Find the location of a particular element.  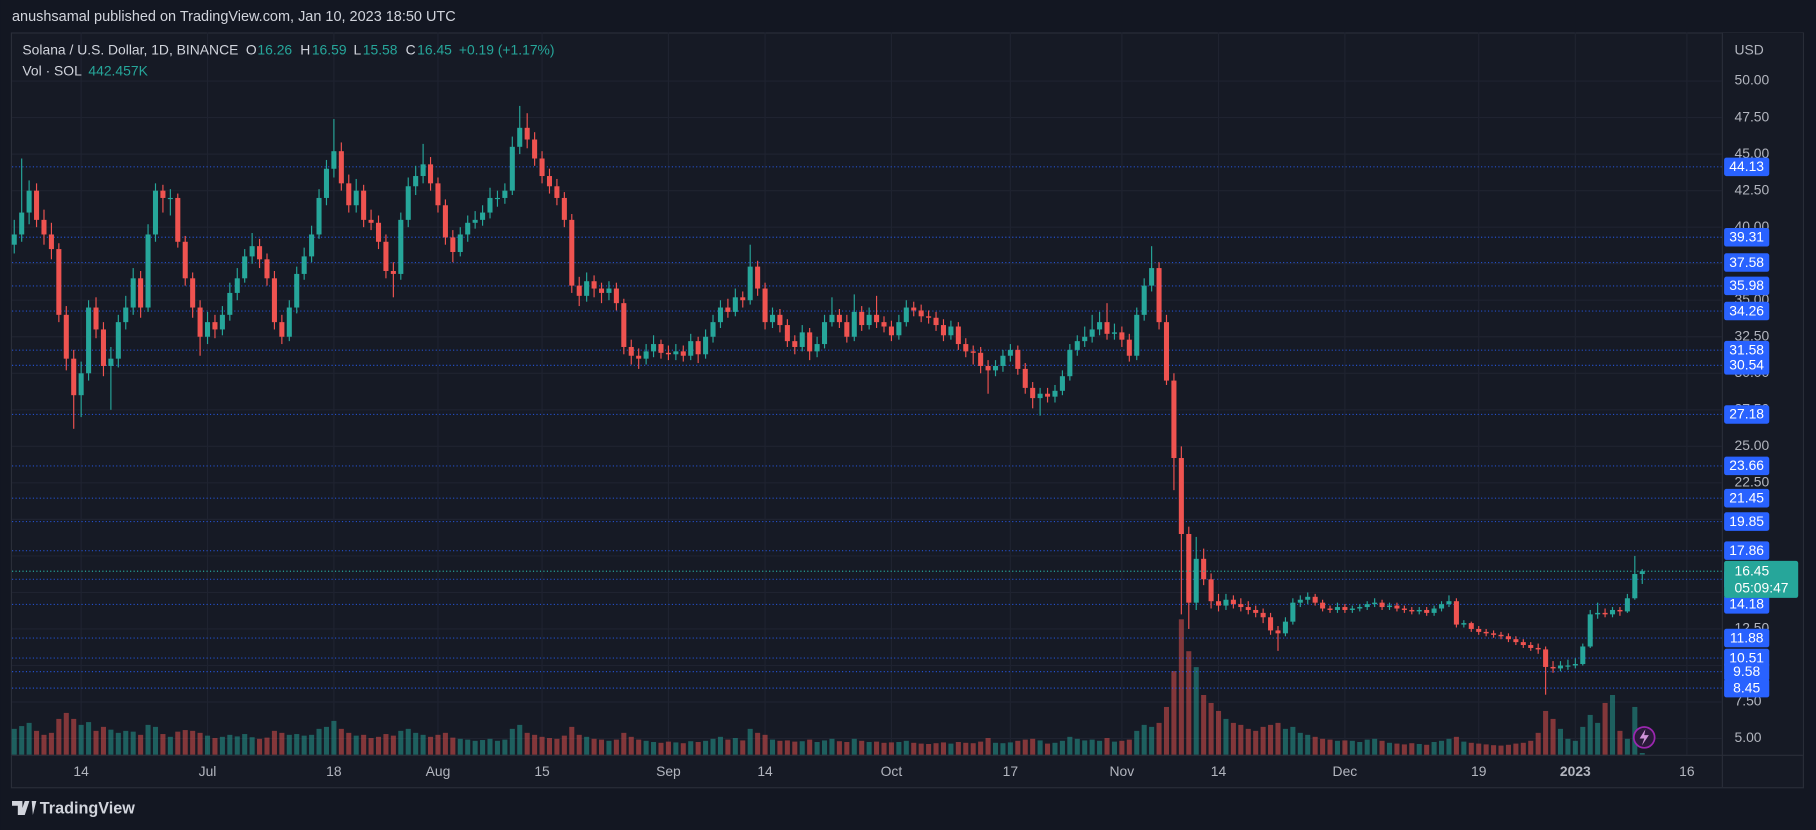

legend-close: 16.45 is located at coordinates (434, 50).